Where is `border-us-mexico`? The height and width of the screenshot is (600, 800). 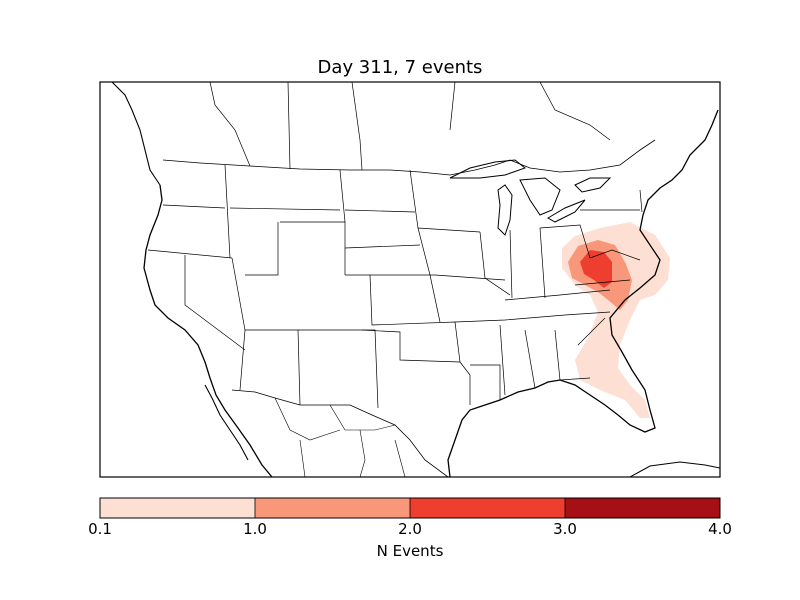
border-us-mexico is located at coordinates (340, 433).